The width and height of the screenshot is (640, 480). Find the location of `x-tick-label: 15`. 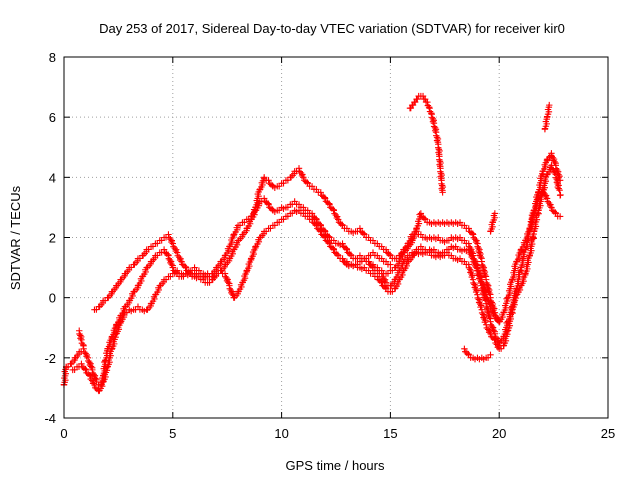

x-tick-label: 15 is located at coordinates (390, 433).